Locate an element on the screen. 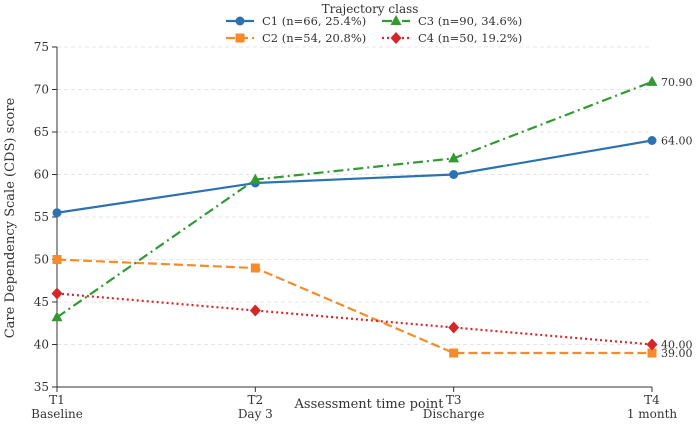  legend-entry: C2 (n=54, 20.8%) is located at coordinates (296, 38).